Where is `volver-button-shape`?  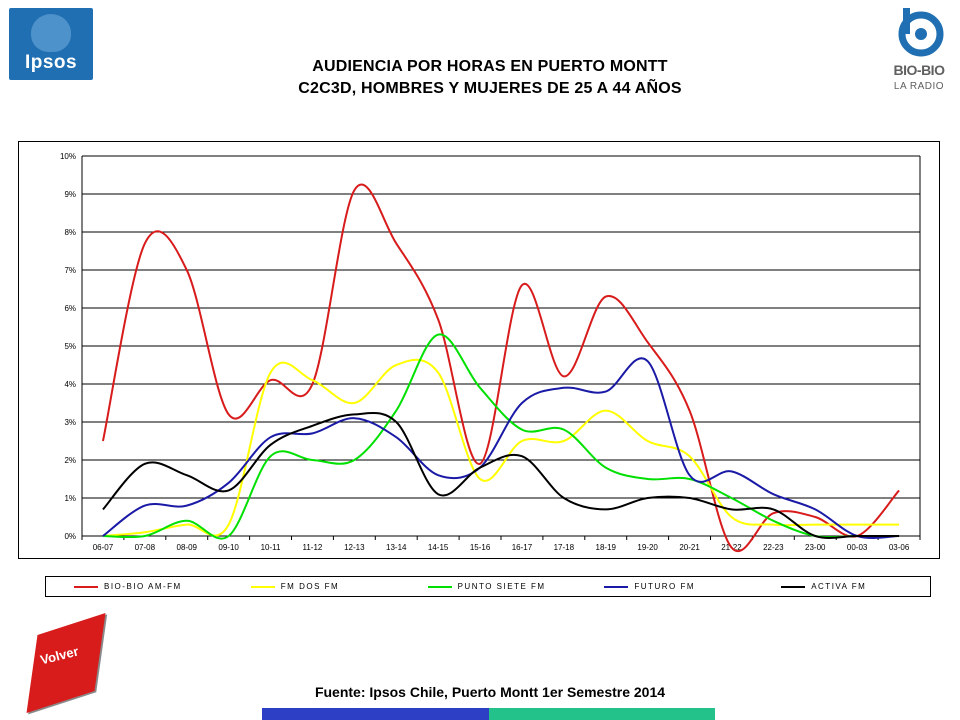 volver-button-shape is located at coordinates (66, 663).